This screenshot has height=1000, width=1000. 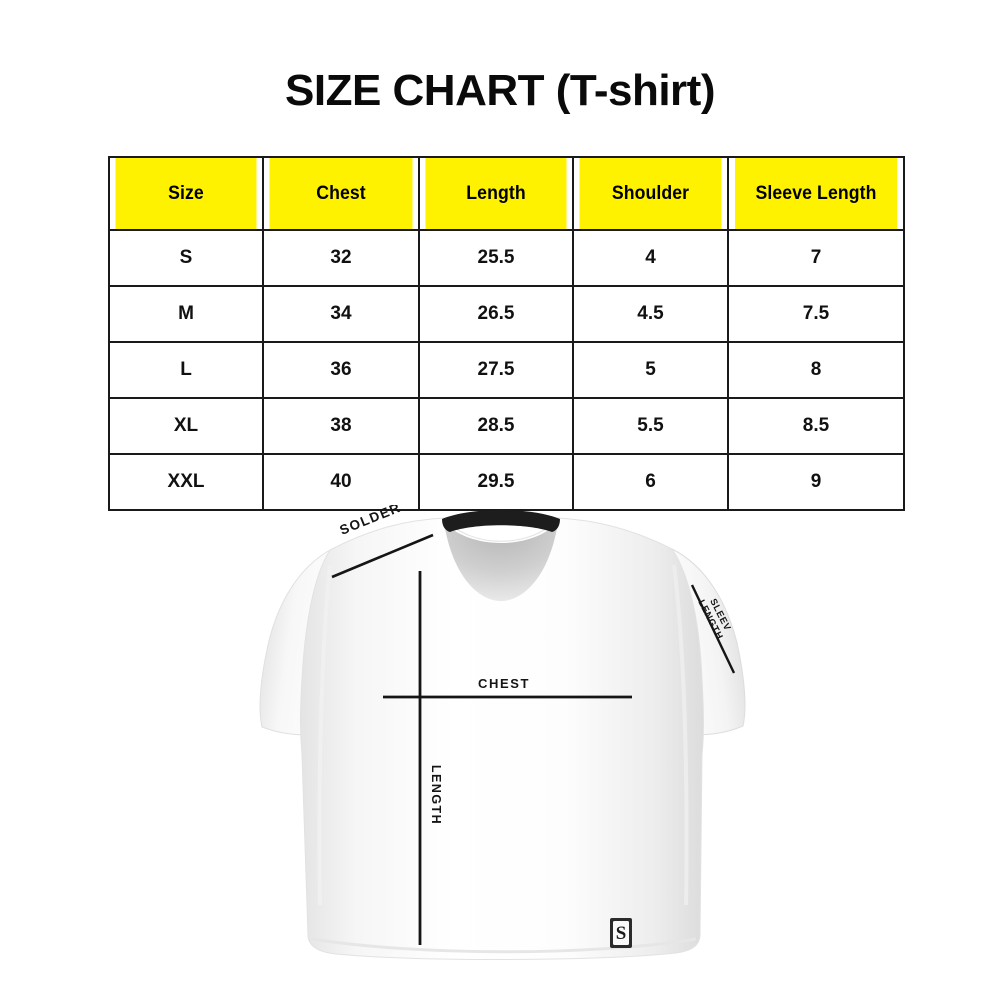 I want to click on cell-length: 29.5, so click(x=496, y=482).